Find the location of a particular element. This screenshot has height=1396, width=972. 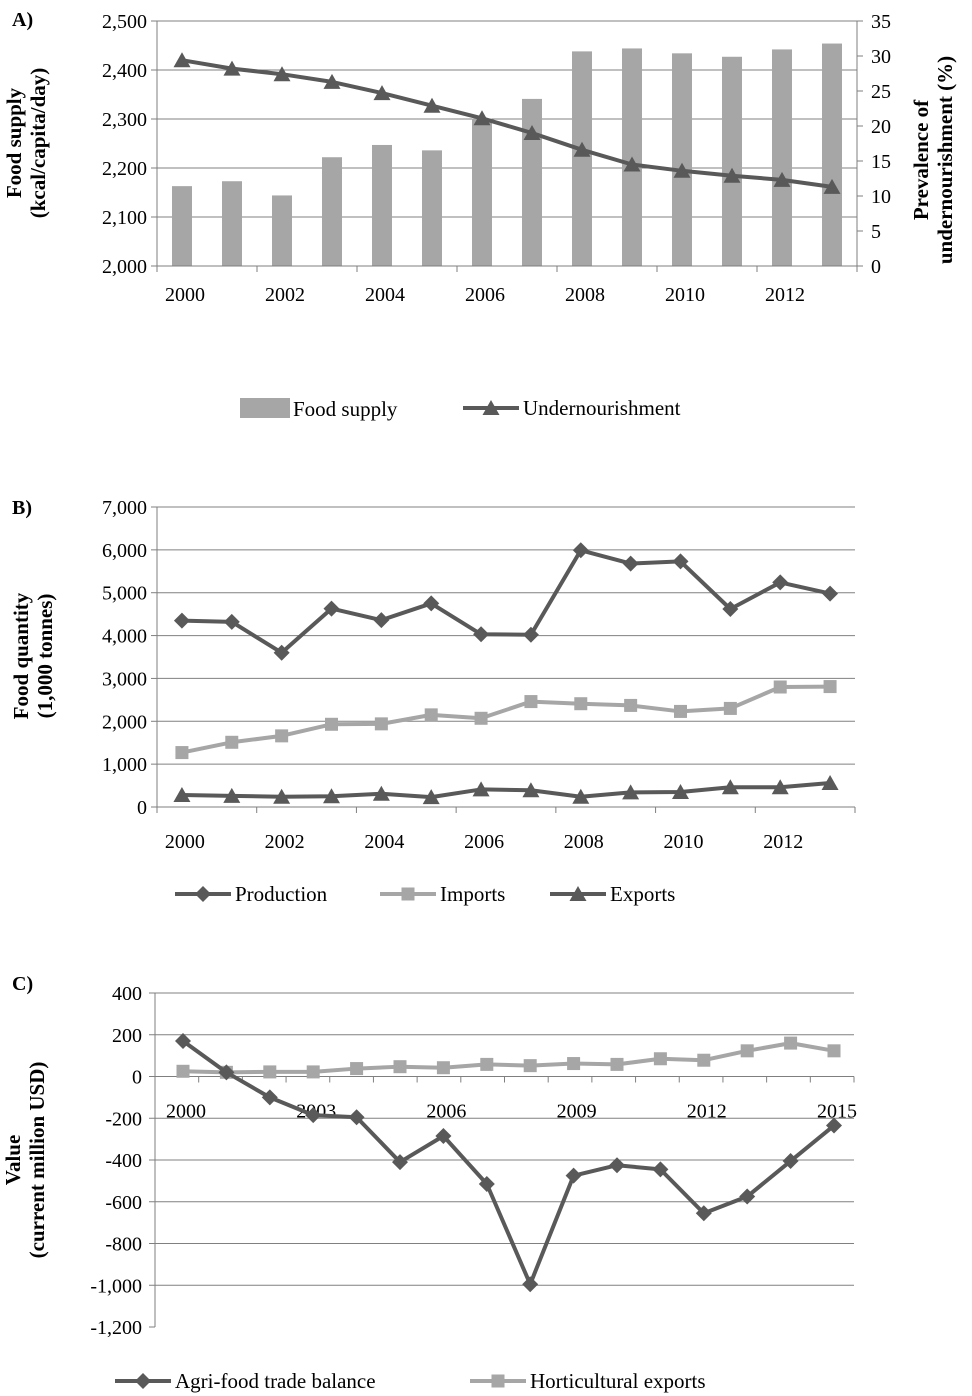

panel-c-y-tick-label: -1,000 is located at coordinates (116, 1286).